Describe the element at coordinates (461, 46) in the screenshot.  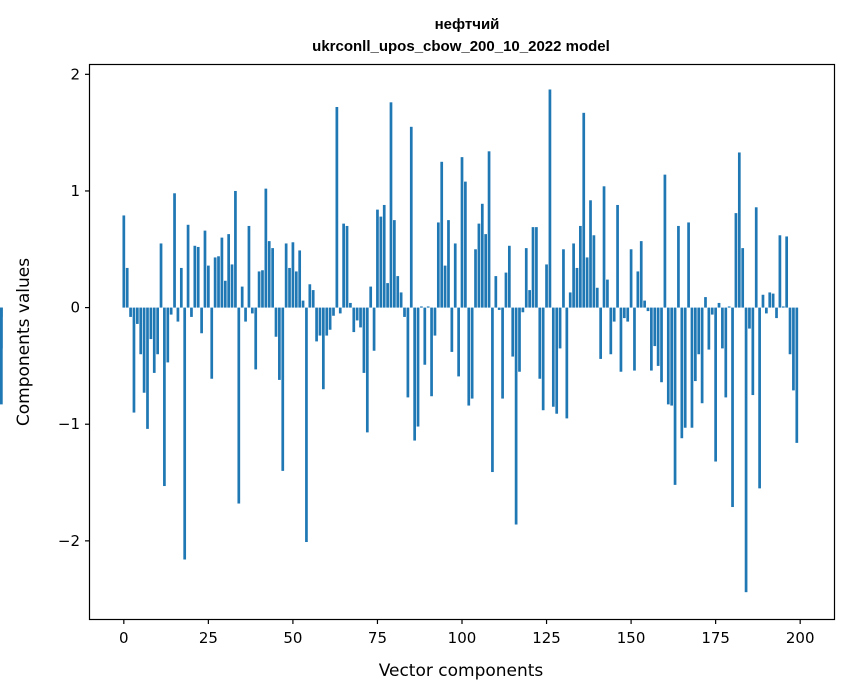
I see `chart-subtitle: ukrconll_upos_cbow_200_10_2022 model` at that location.